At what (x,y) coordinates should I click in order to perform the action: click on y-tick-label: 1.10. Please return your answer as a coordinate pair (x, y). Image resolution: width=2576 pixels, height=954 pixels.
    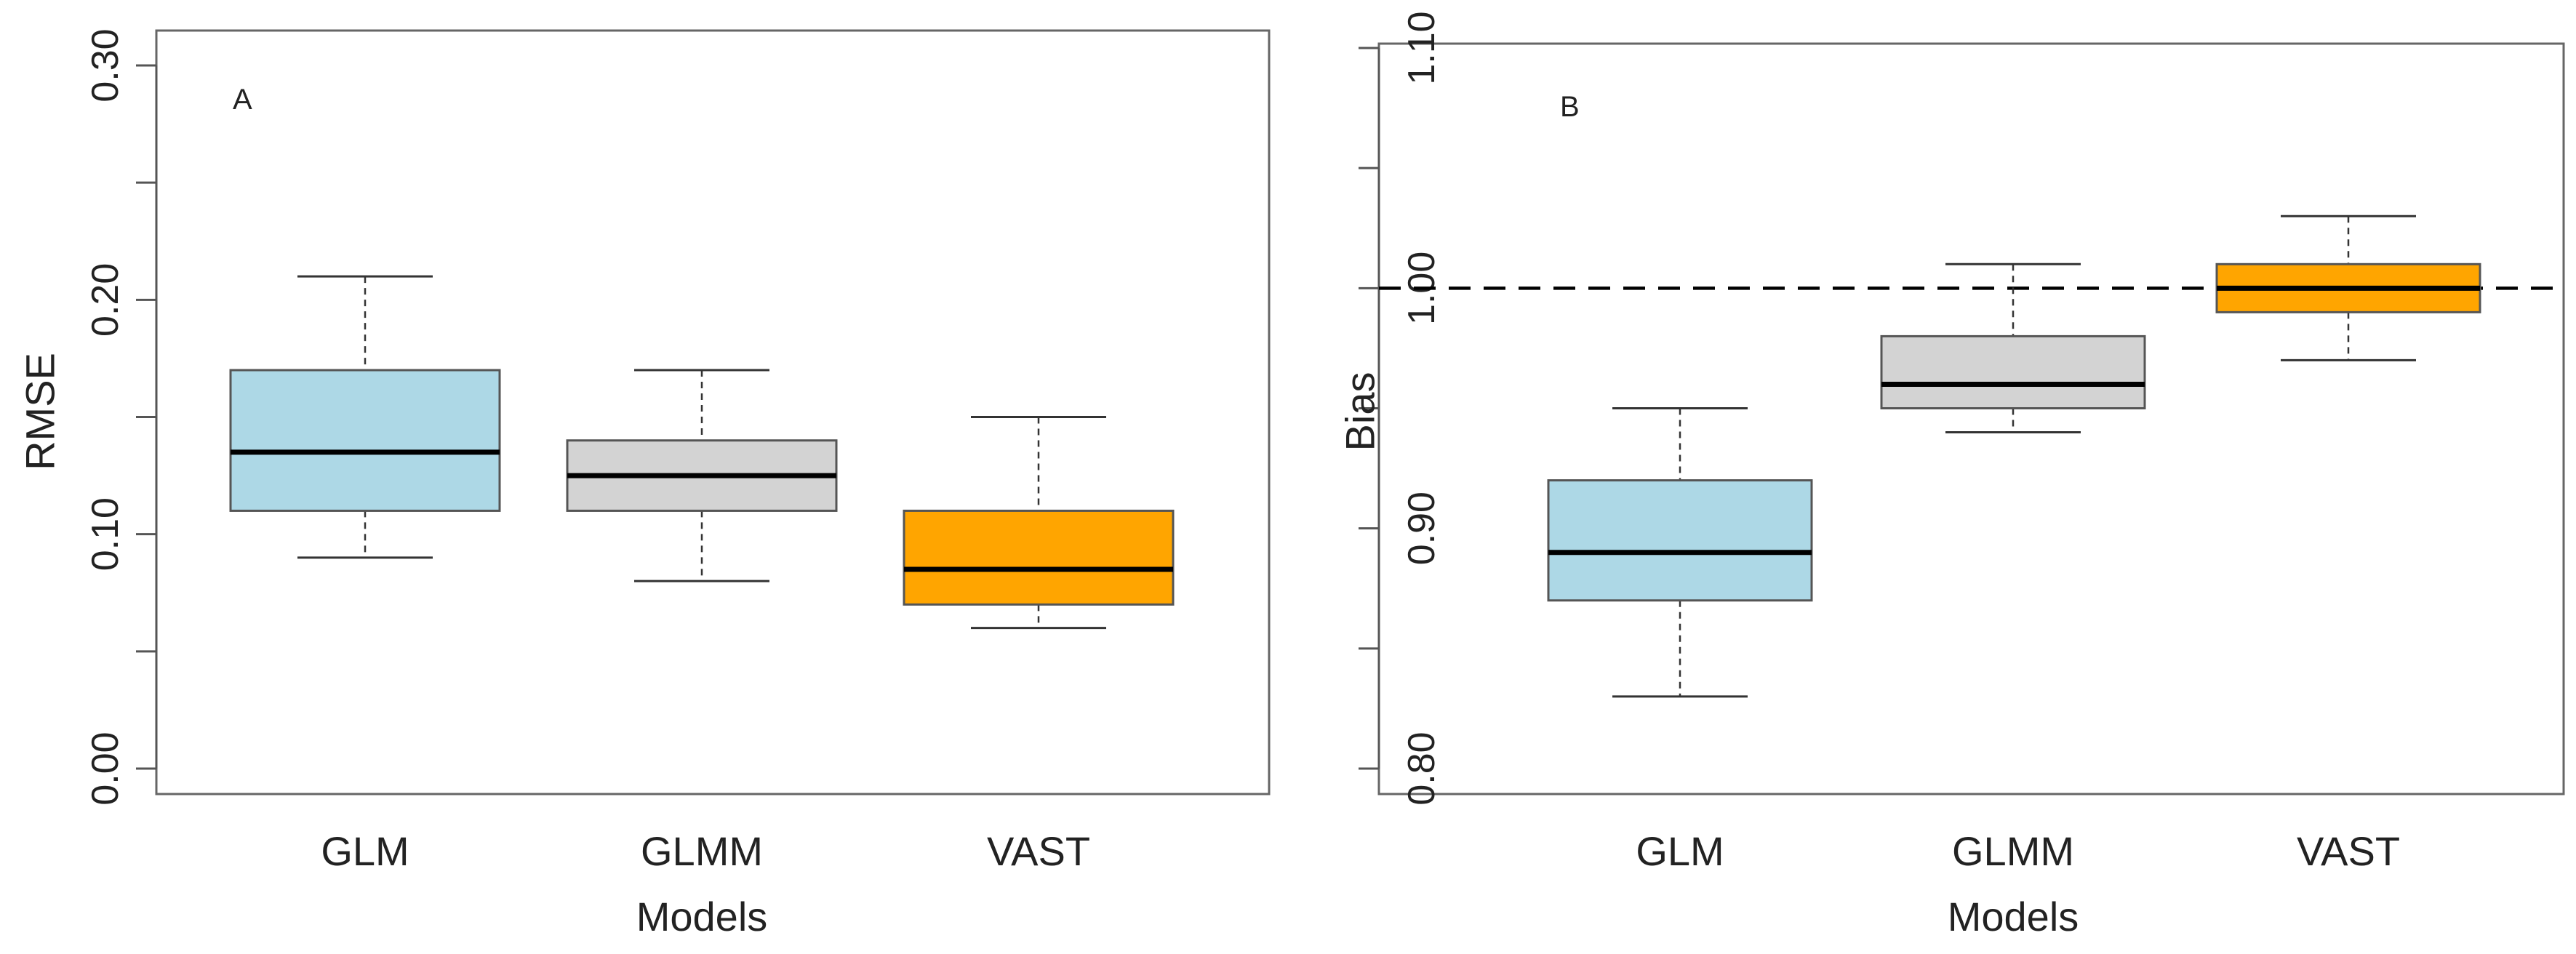
    Looking at the image, I should click on (1422, 47).